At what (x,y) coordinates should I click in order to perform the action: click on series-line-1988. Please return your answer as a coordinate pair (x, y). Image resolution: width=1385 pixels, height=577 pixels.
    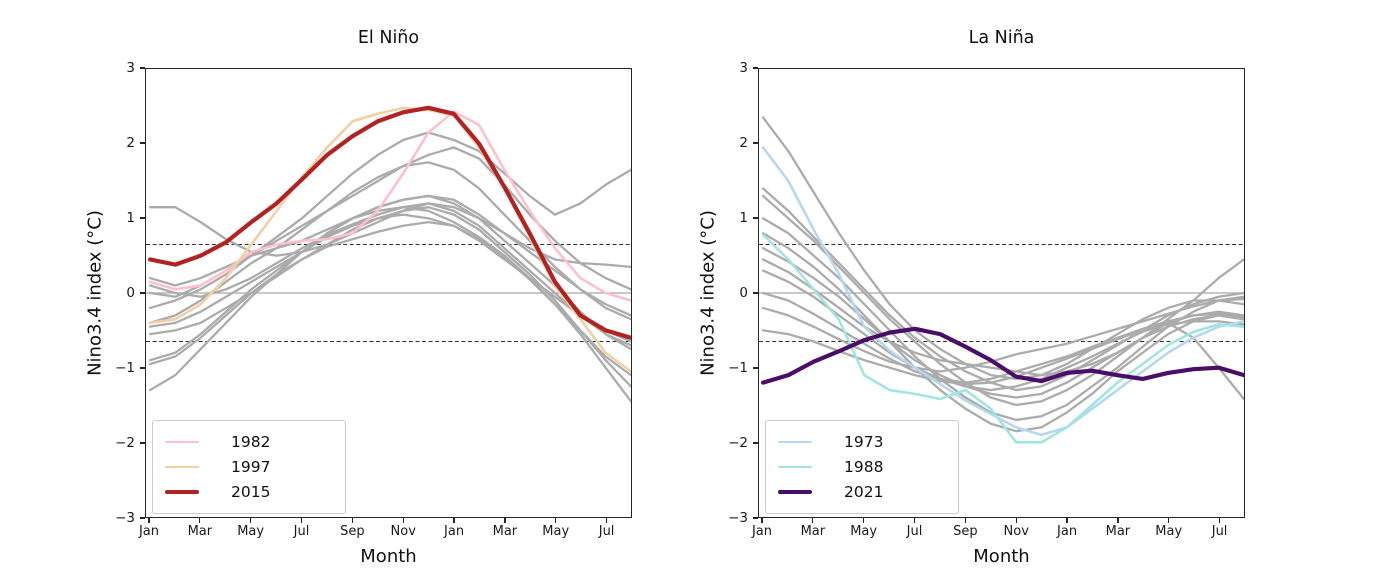
    Looking at the image, I should click on (1002, 338).